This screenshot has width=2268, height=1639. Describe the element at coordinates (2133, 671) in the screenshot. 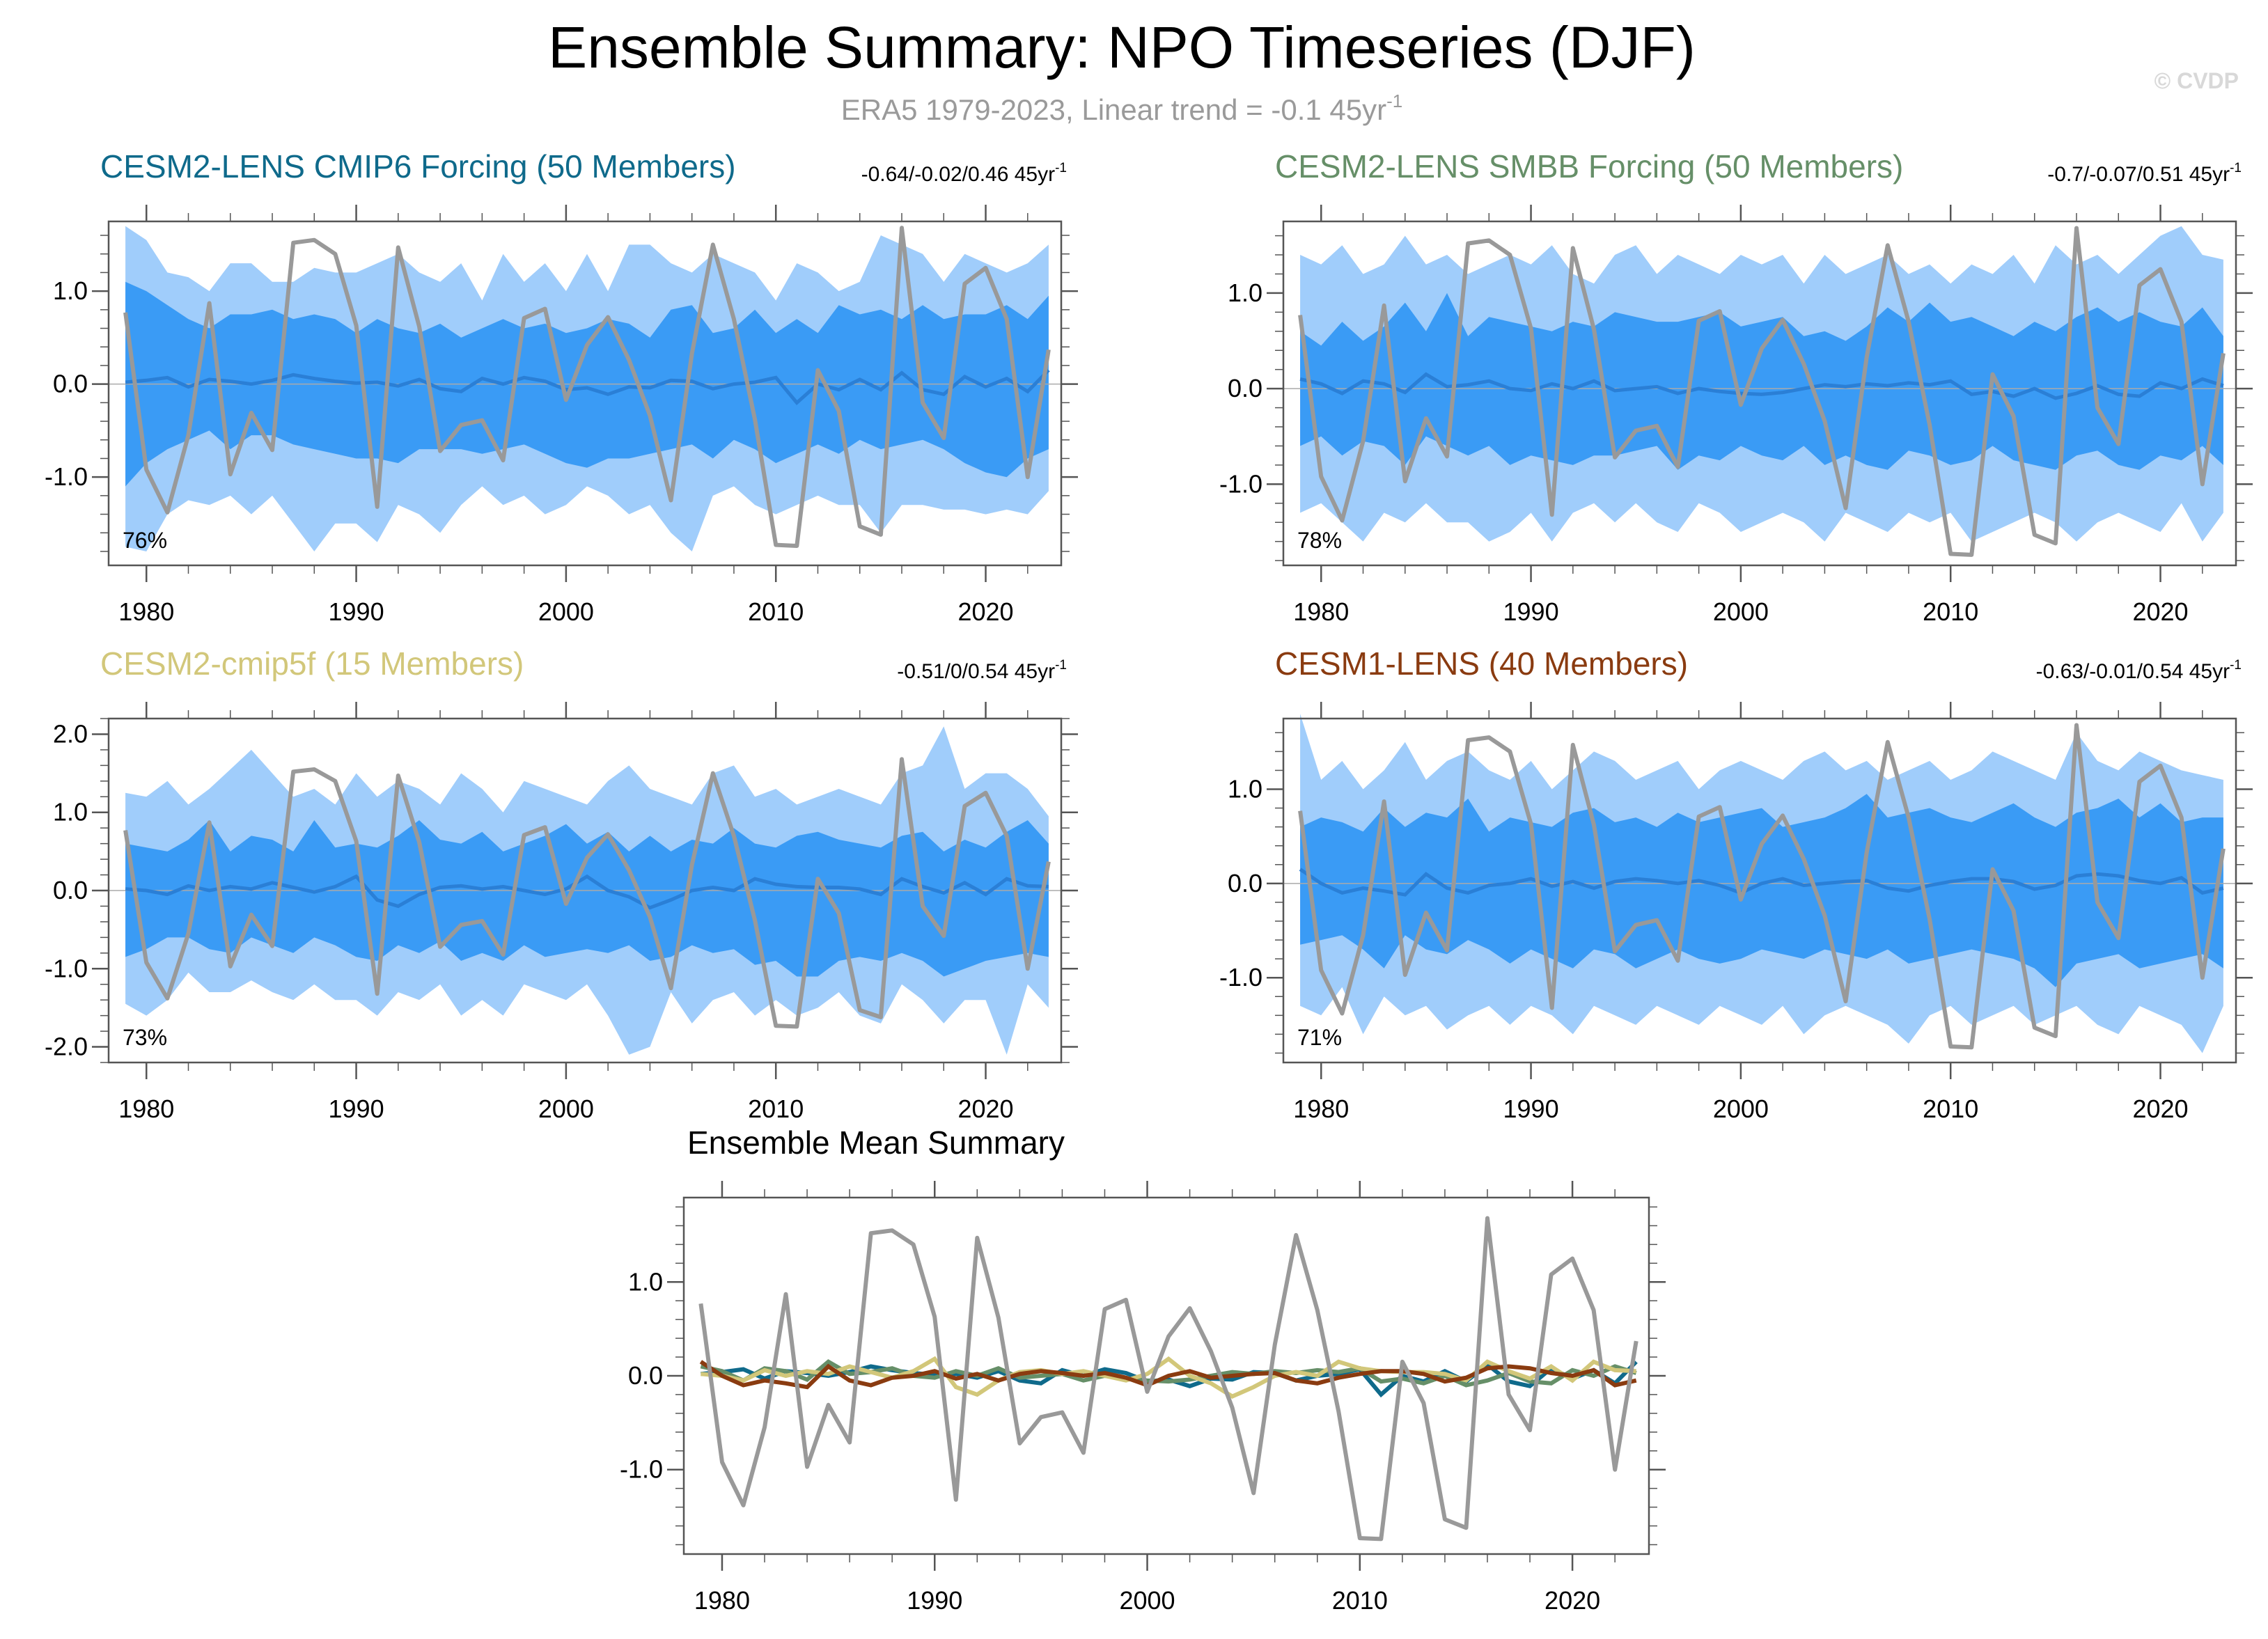

I see `trend-stat-text: -0.63/-0.01/0.54 45yr` at that location.